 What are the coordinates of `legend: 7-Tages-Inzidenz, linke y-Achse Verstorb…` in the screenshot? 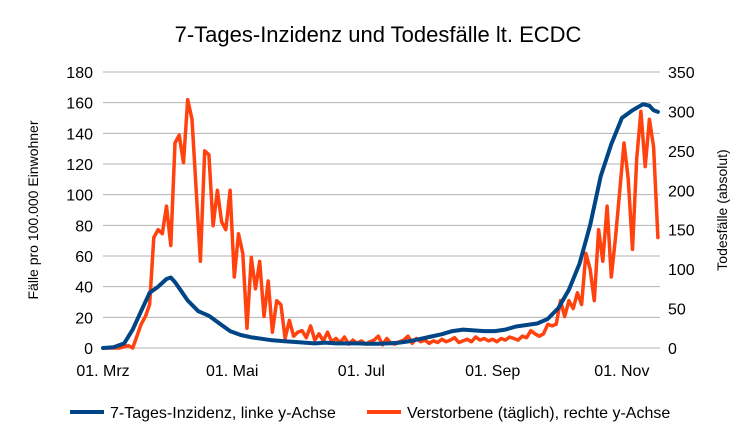 It's located at (370, 413).